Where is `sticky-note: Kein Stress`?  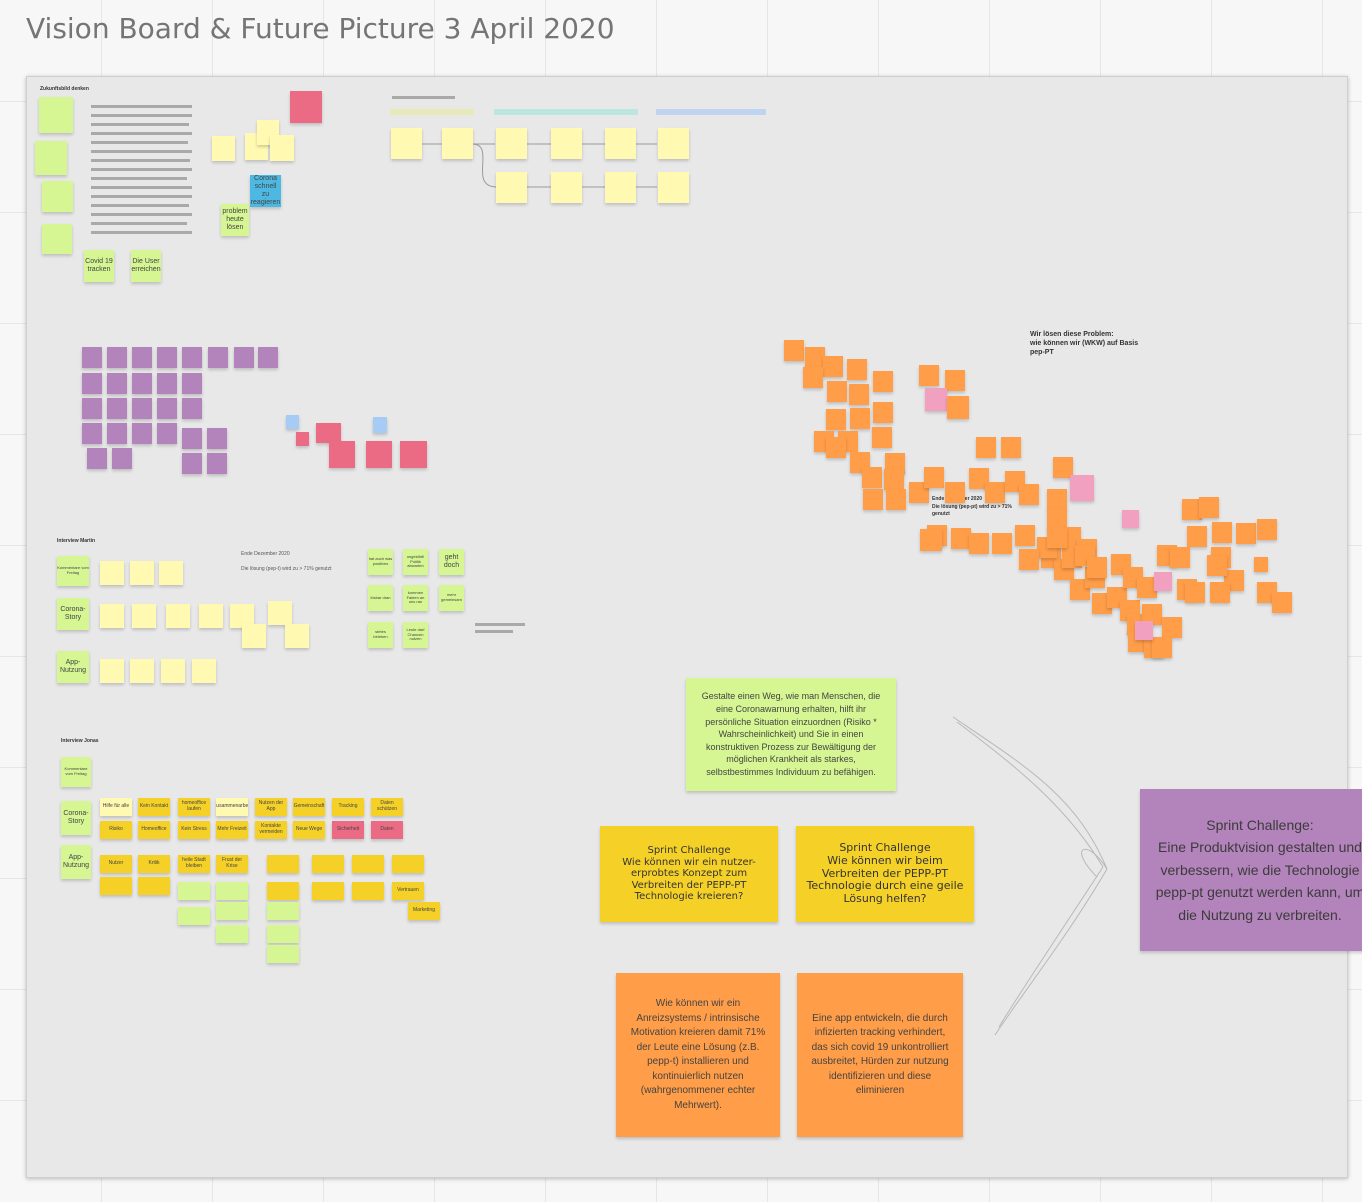
sticky-note: Kein Stress is located at coordinates (194, 830).